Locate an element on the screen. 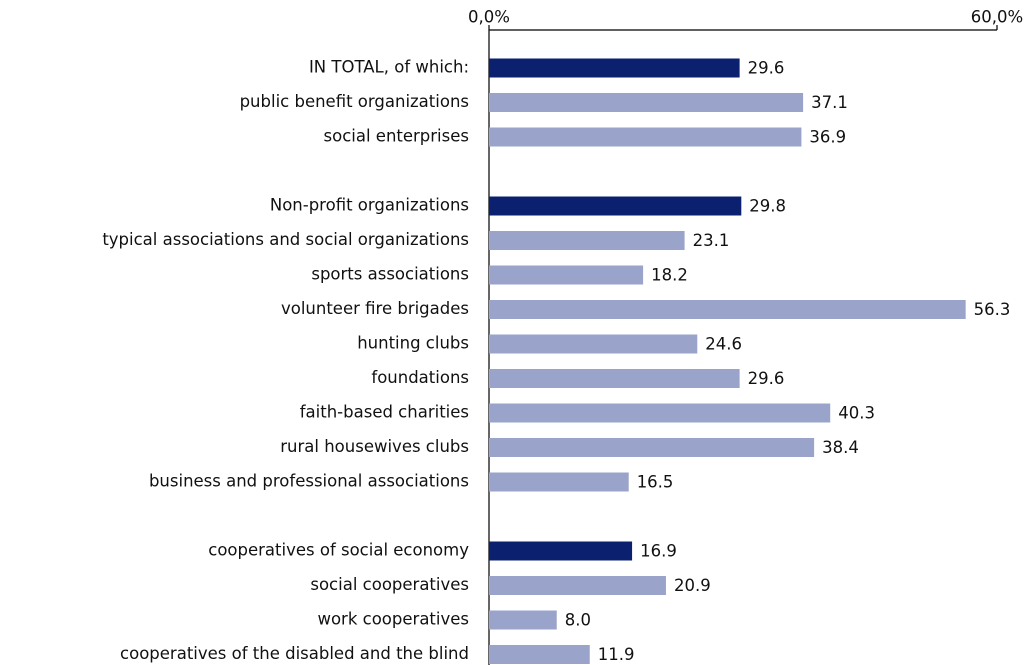 The height and width of the screenshot is (665, 1030). y-tick-label: hunting clubs is located at coordinates (413, 343).